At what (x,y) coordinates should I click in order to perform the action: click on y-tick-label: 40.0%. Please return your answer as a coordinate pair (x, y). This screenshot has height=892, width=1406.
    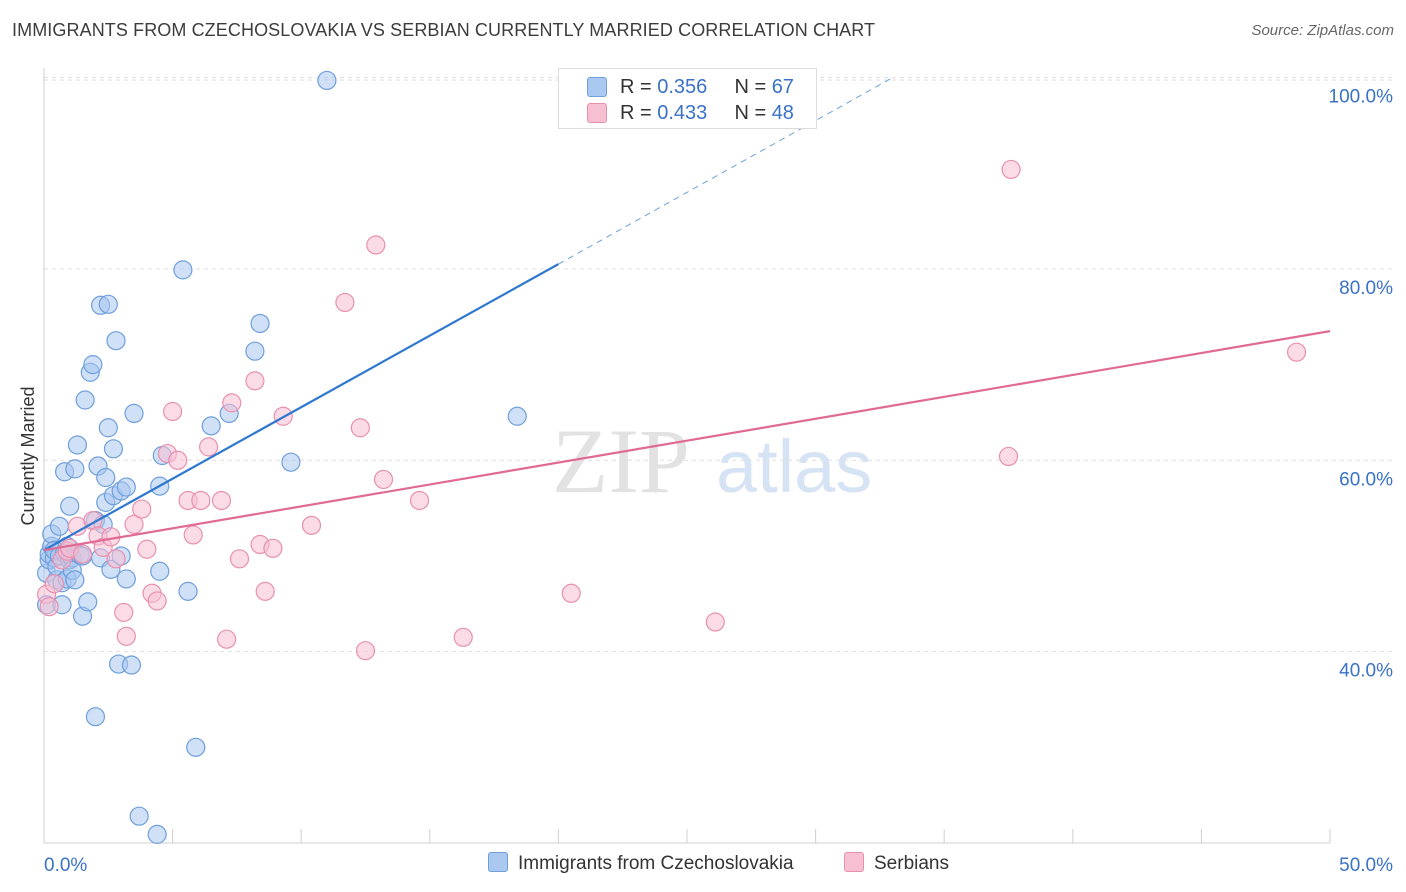
    Looking at the image, I should click on (1366, 671).